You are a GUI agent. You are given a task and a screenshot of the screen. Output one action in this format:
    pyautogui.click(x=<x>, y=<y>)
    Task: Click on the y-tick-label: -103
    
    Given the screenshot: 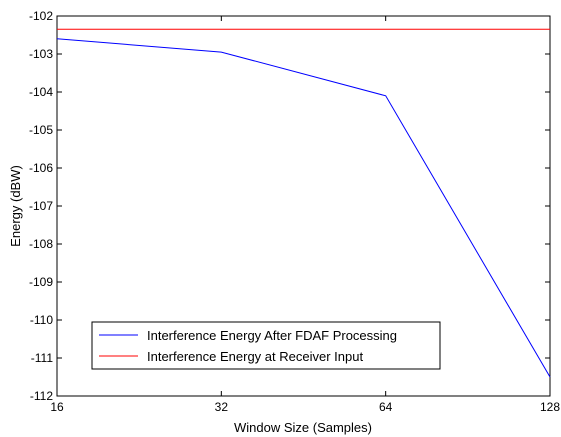 What is the action you would take?
    pyautogui.click(x=41, y=54)
    